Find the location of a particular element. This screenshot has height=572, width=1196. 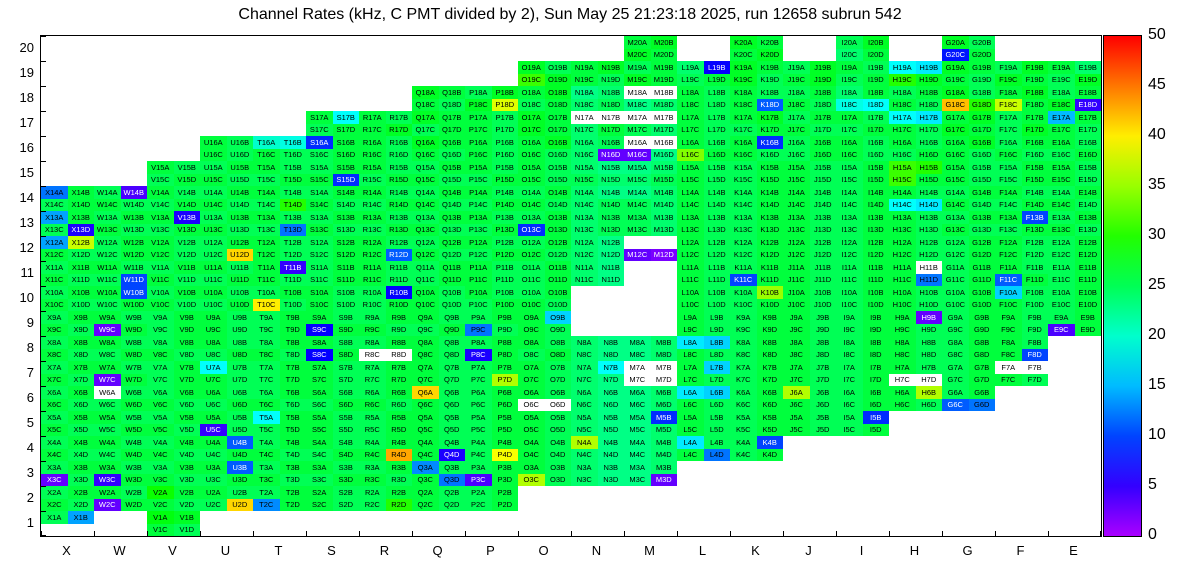

channel-cell: I9D is located at coordinates (875, 329).